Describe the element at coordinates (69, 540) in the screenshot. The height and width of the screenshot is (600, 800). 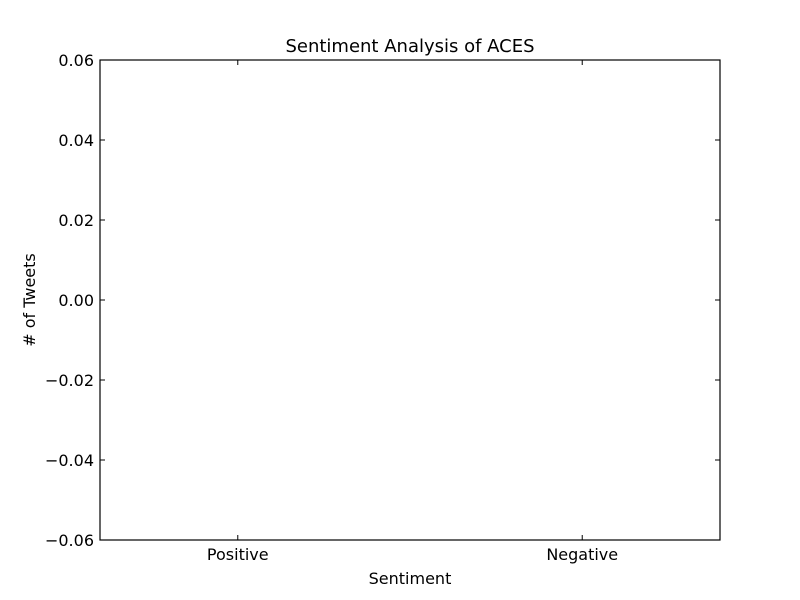
I see `y-tick-label: −0.06` at that location.